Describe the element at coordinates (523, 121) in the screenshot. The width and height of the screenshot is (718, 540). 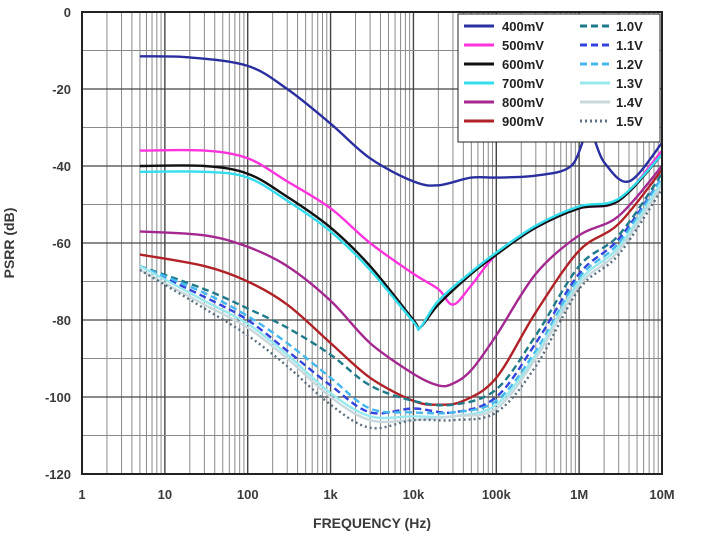
I see `legend-label: 900mV` at that location.